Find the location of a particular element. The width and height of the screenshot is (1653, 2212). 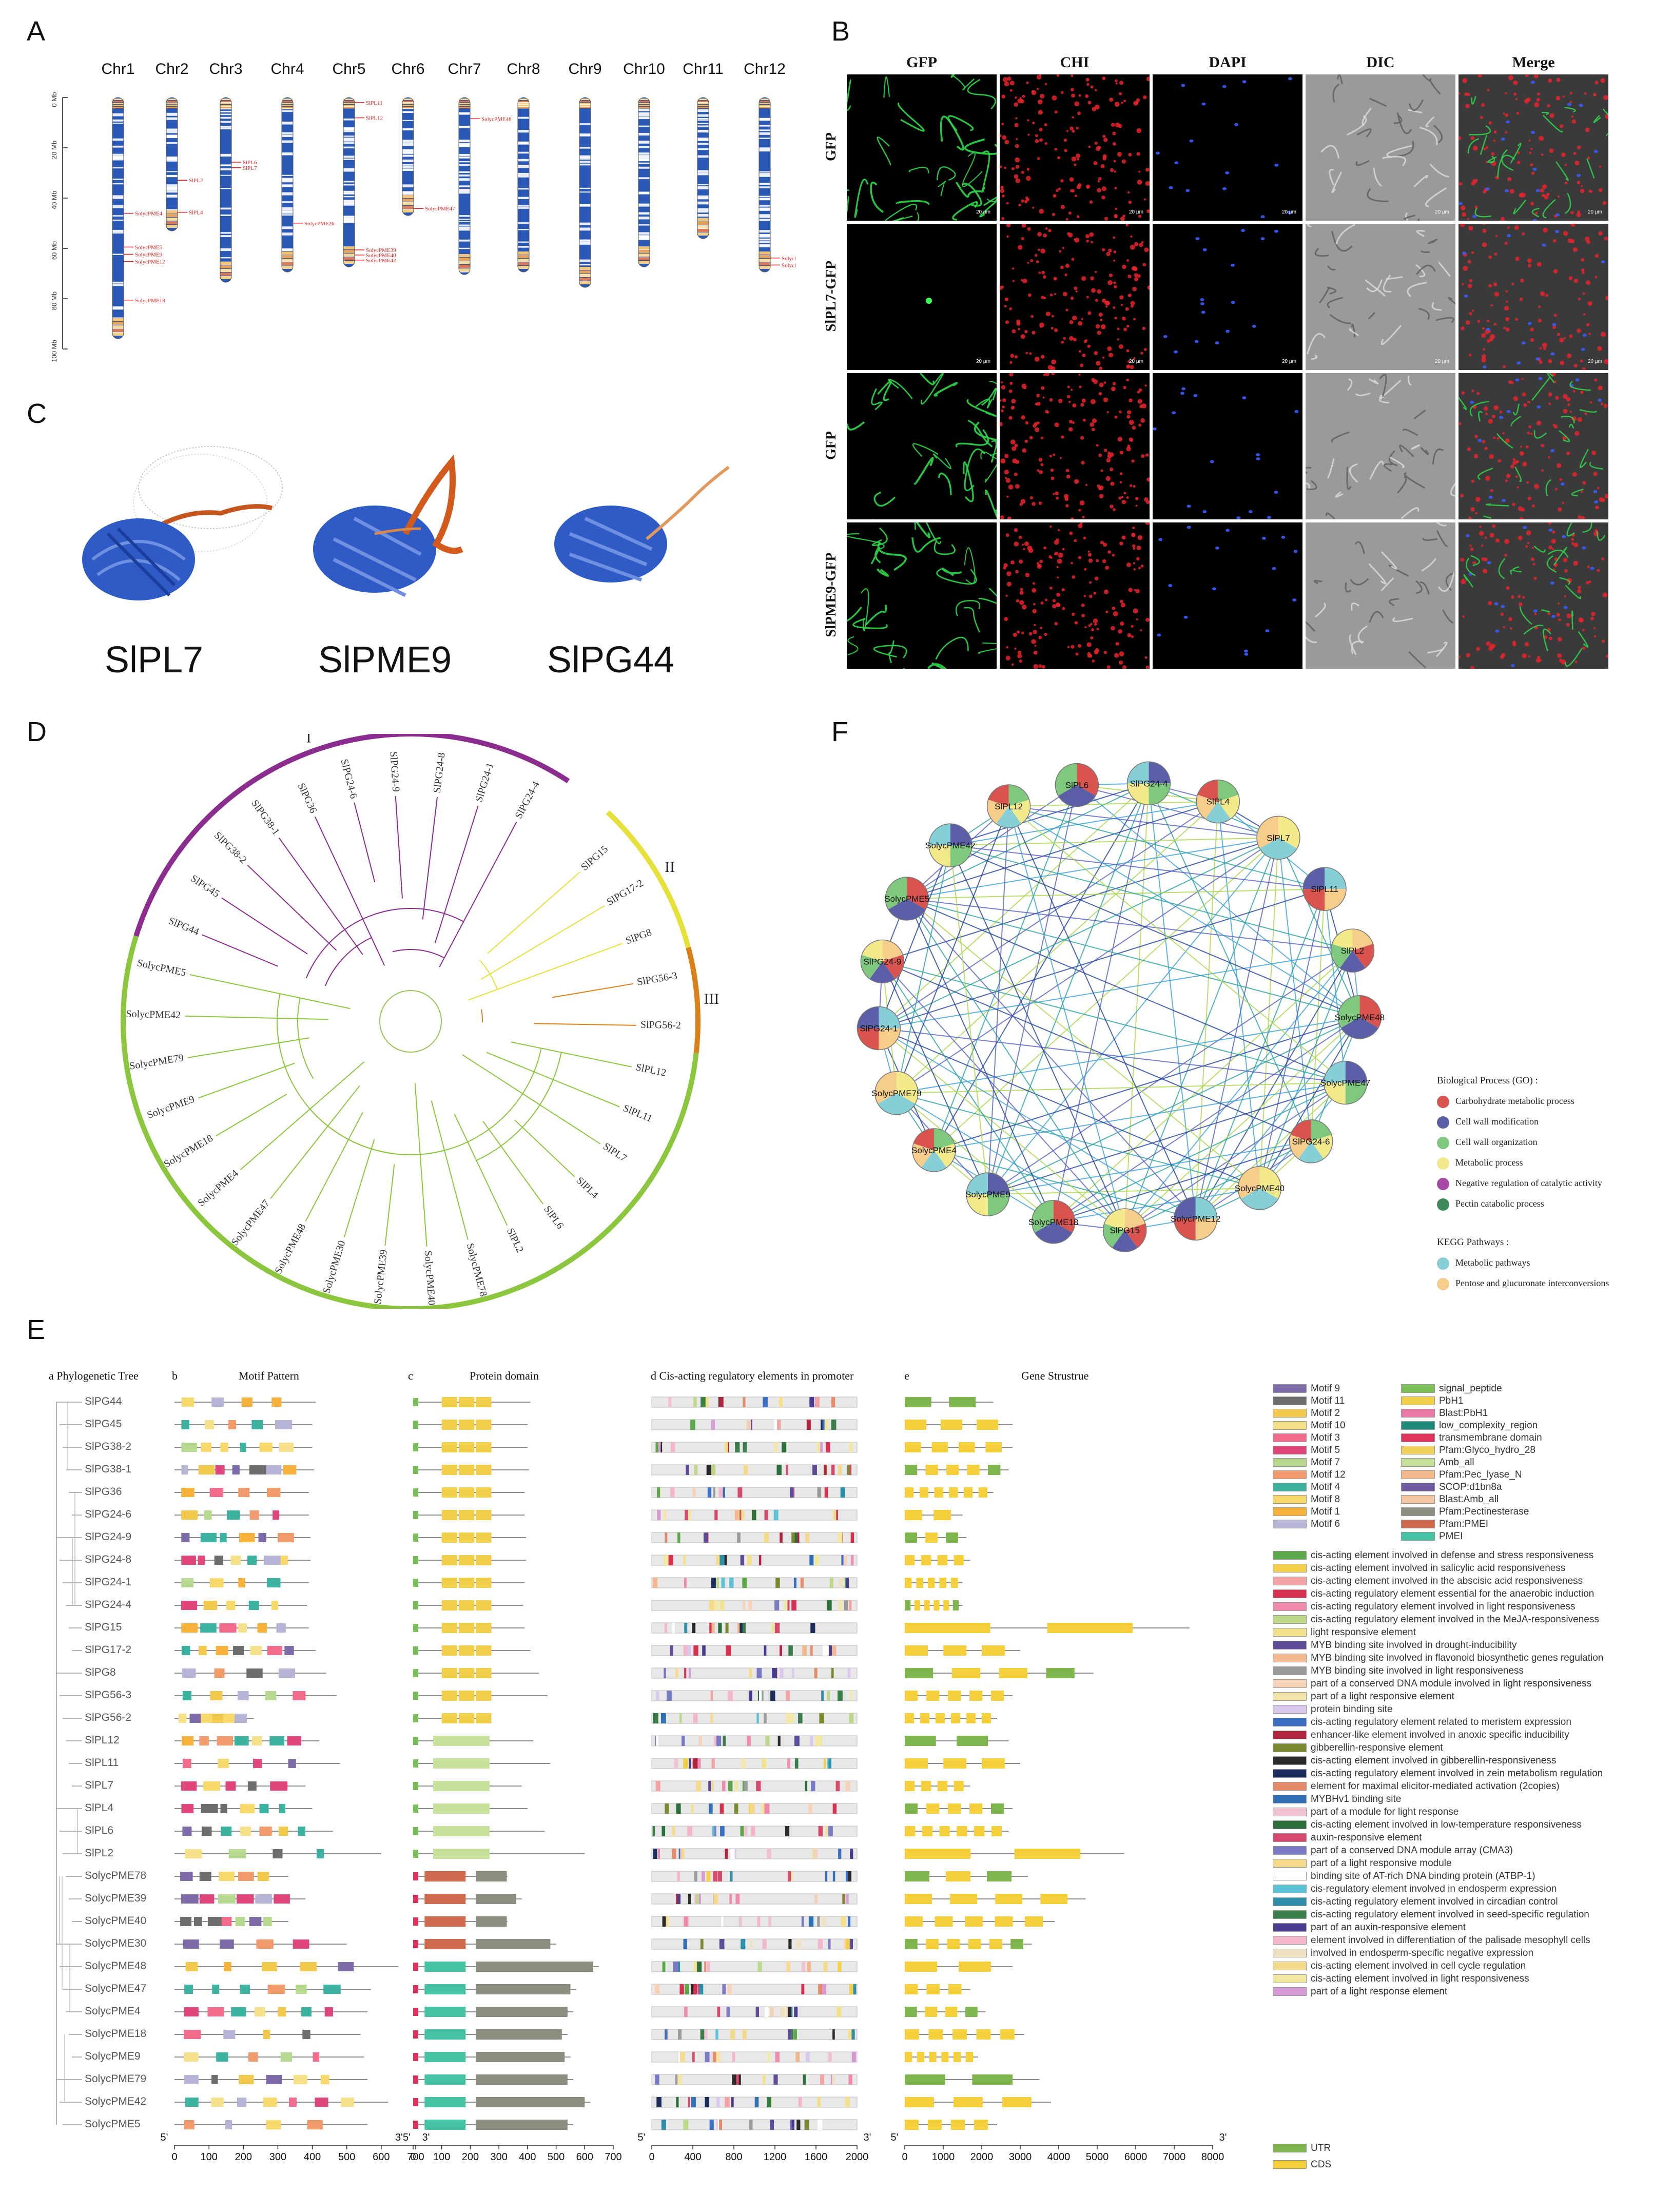

gene-legend-item: UTR is located at coordinates (1302, 2148).